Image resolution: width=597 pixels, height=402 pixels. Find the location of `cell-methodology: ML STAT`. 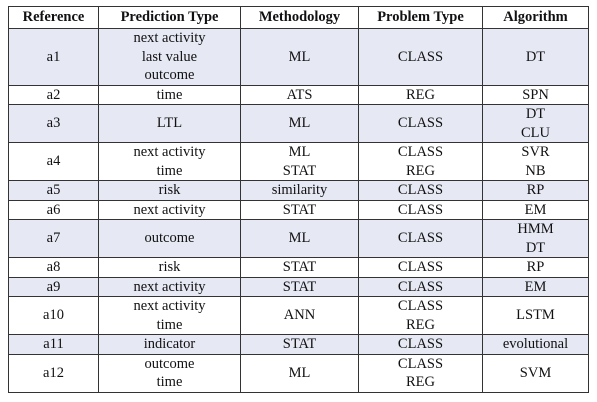

cell-methodology: ML STAT is located at coordinates (299, 161).